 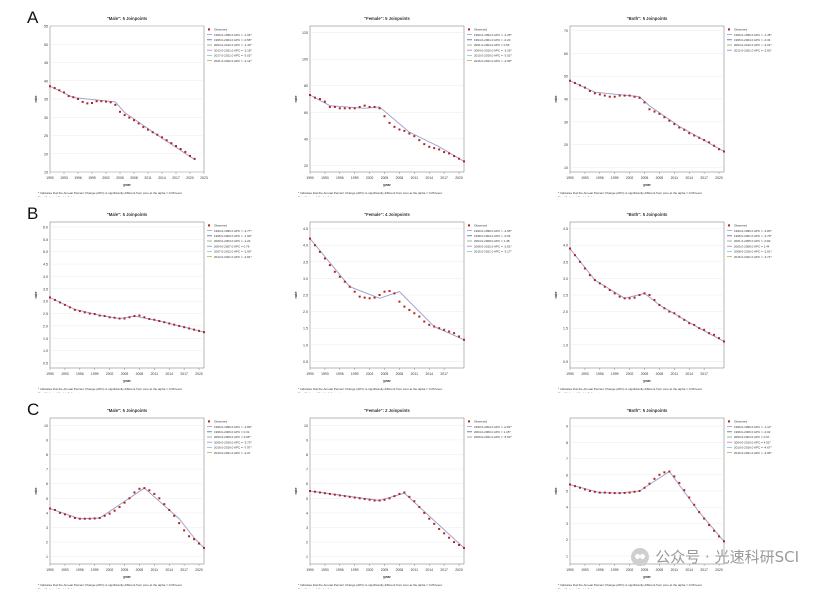 I want to click on y-tick-label: 5, so click(x=47, y=499).